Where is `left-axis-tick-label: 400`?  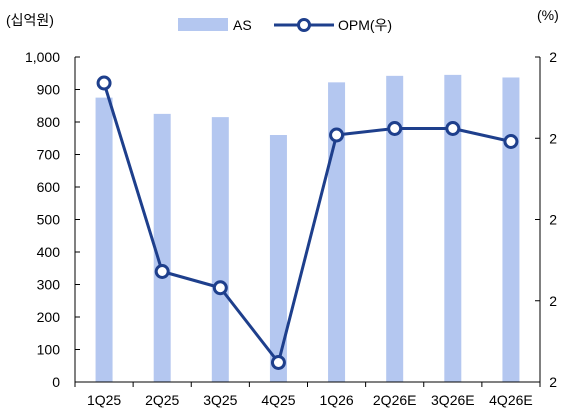
left-axis-tick-label: 400 is located at coordinates (49, 252).